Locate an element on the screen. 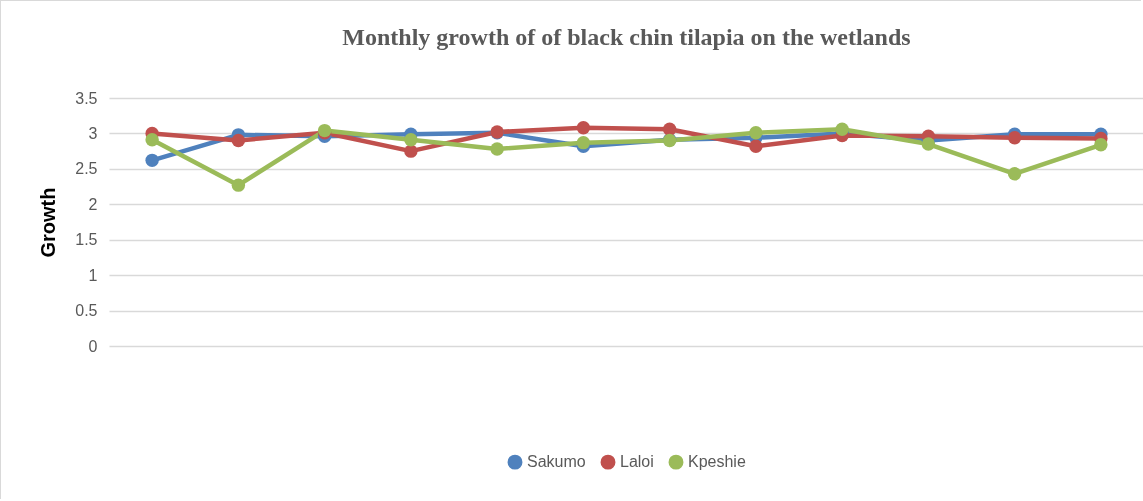 The width and height of the screenshot is (1143, 501). legend-label: Sakumo is located at coordinates (556, 462).